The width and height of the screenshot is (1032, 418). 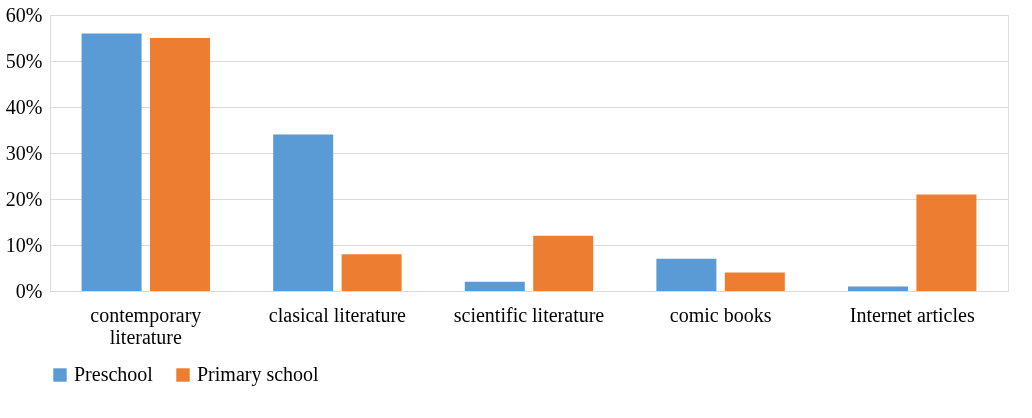 What do you see at coordinates (24, 244) in the screenshot?
I see `y-tick-label: 10%` at bounding box center [24, 244].